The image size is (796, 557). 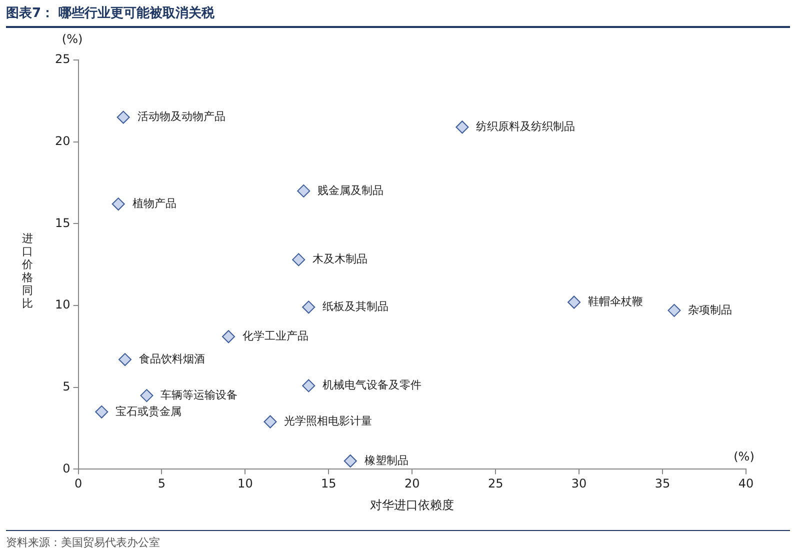 I want to click on x-tick-label: 25, so click(x=496, y=483).